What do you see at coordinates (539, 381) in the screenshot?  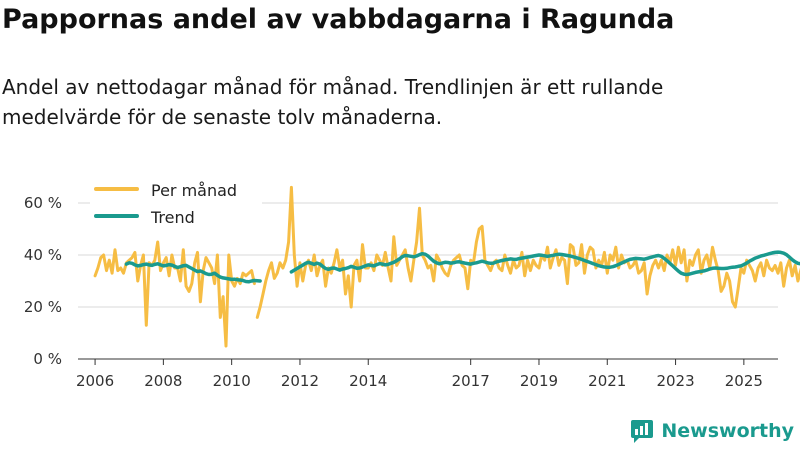 I see `x-tick-label: 2019` at bounding box center [539, 381].